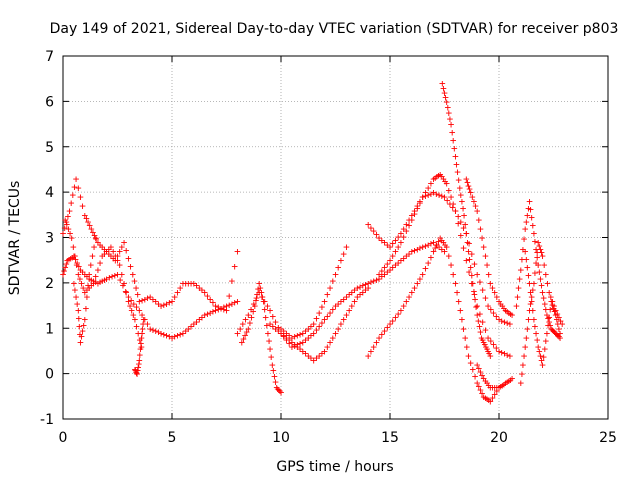 The width and height of the screenshot is (640, 480). What do you see at coordinates (140, 346) in the screenshot?
I see `series-track-4: +++++++++++++++++` at bounding box center [140, 346].